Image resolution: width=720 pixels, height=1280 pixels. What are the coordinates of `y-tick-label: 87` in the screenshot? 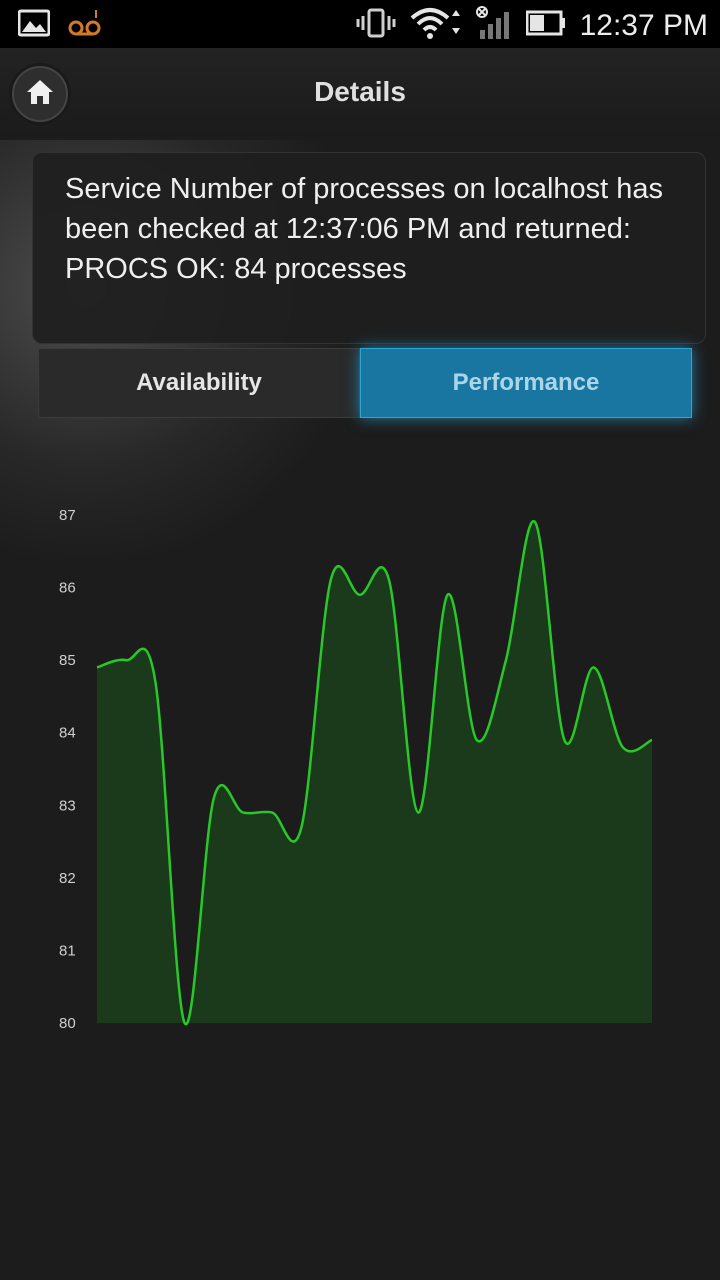 It's located at (67, 515).